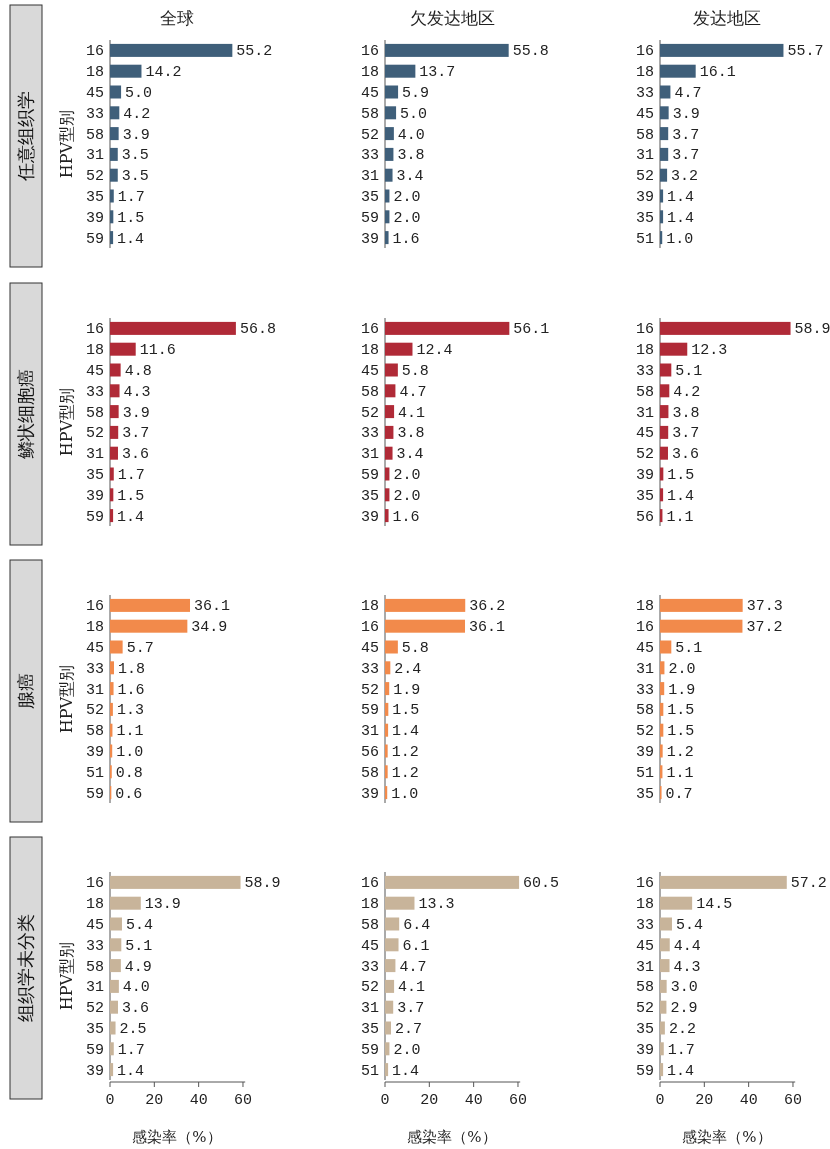  What do you see at coordinates (680, 773) in the screenshot?
I see `data-label: 1.1` at bounding box center [680, 773].